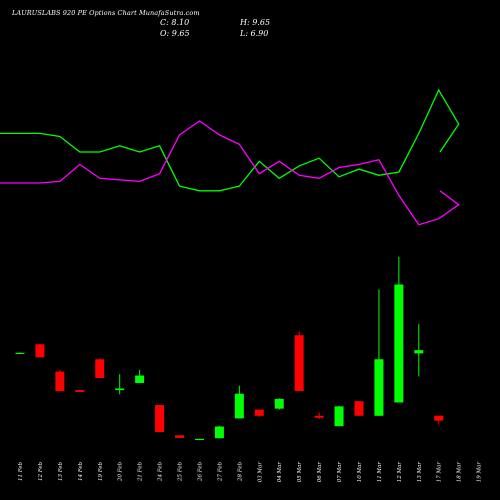 This screenshot has width=500, height=500. I want to click on x-tick-label: 27 Feb, so click(220, 472).